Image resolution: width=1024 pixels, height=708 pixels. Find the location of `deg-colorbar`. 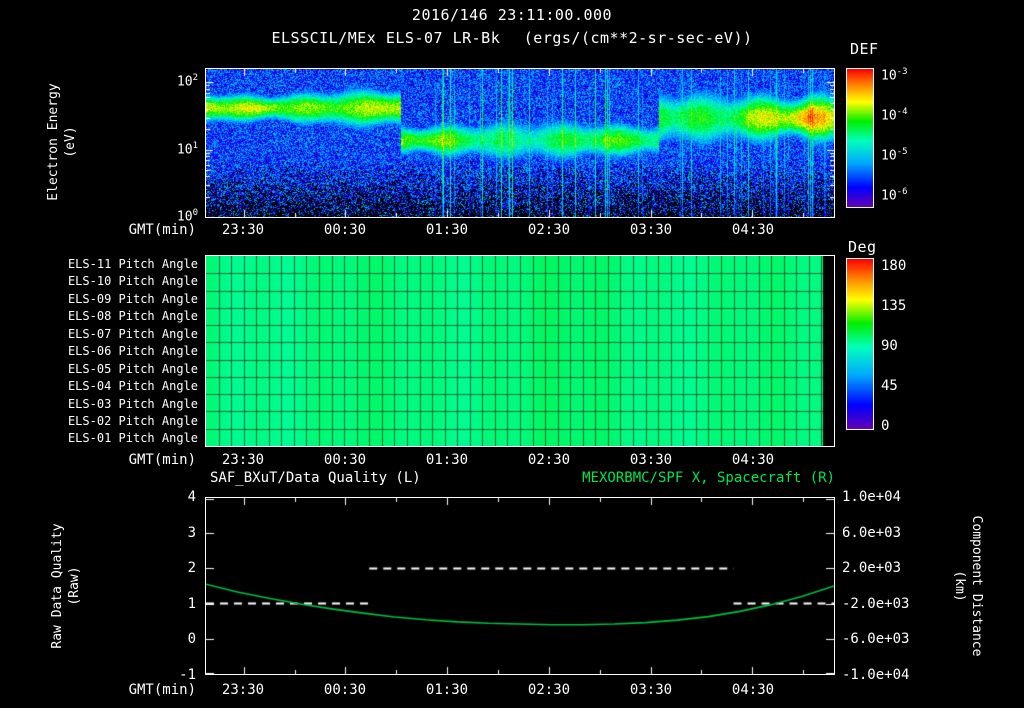

deg-colorbar is located at coordinates (860, 344).